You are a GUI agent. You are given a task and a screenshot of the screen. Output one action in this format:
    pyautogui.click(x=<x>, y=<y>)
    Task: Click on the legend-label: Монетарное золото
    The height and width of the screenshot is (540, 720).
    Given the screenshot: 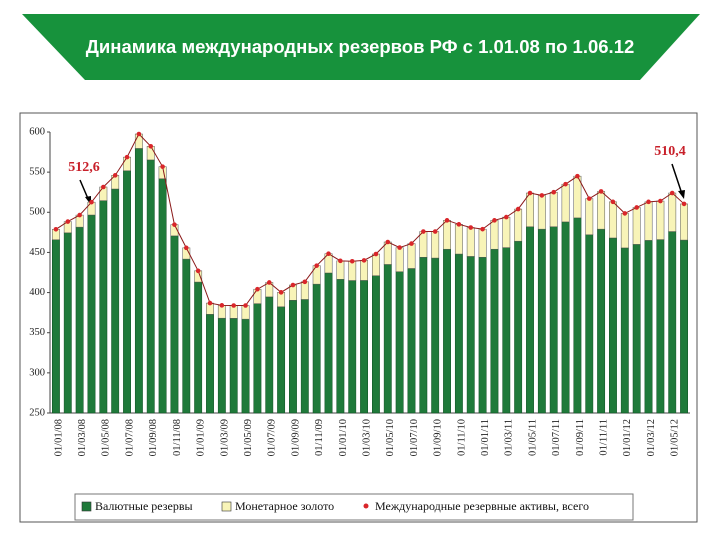 What is the action you would take?
    pyautogui.click(x=284, y=506)
    